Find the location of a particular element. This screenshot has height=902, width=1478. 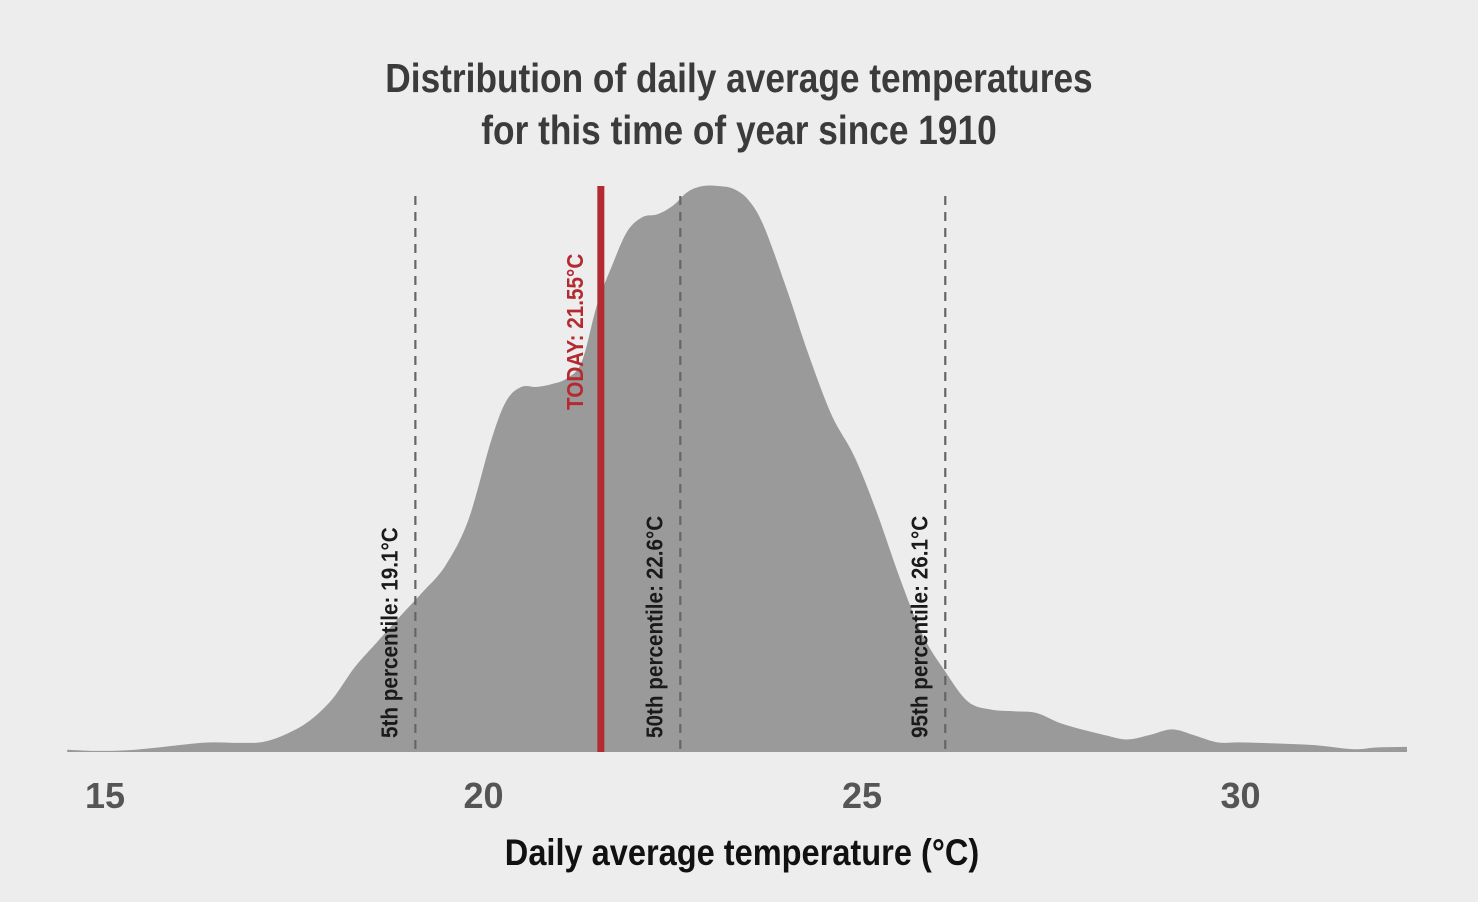

x-tick-label: 15 is located at coordinates (105, 795).